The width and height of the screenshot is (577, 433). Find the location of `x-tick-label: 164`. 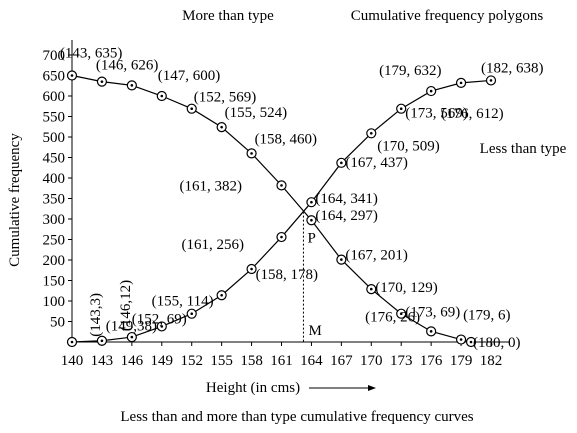

x-tick-label: 164 is located at coordinates (311, 361).